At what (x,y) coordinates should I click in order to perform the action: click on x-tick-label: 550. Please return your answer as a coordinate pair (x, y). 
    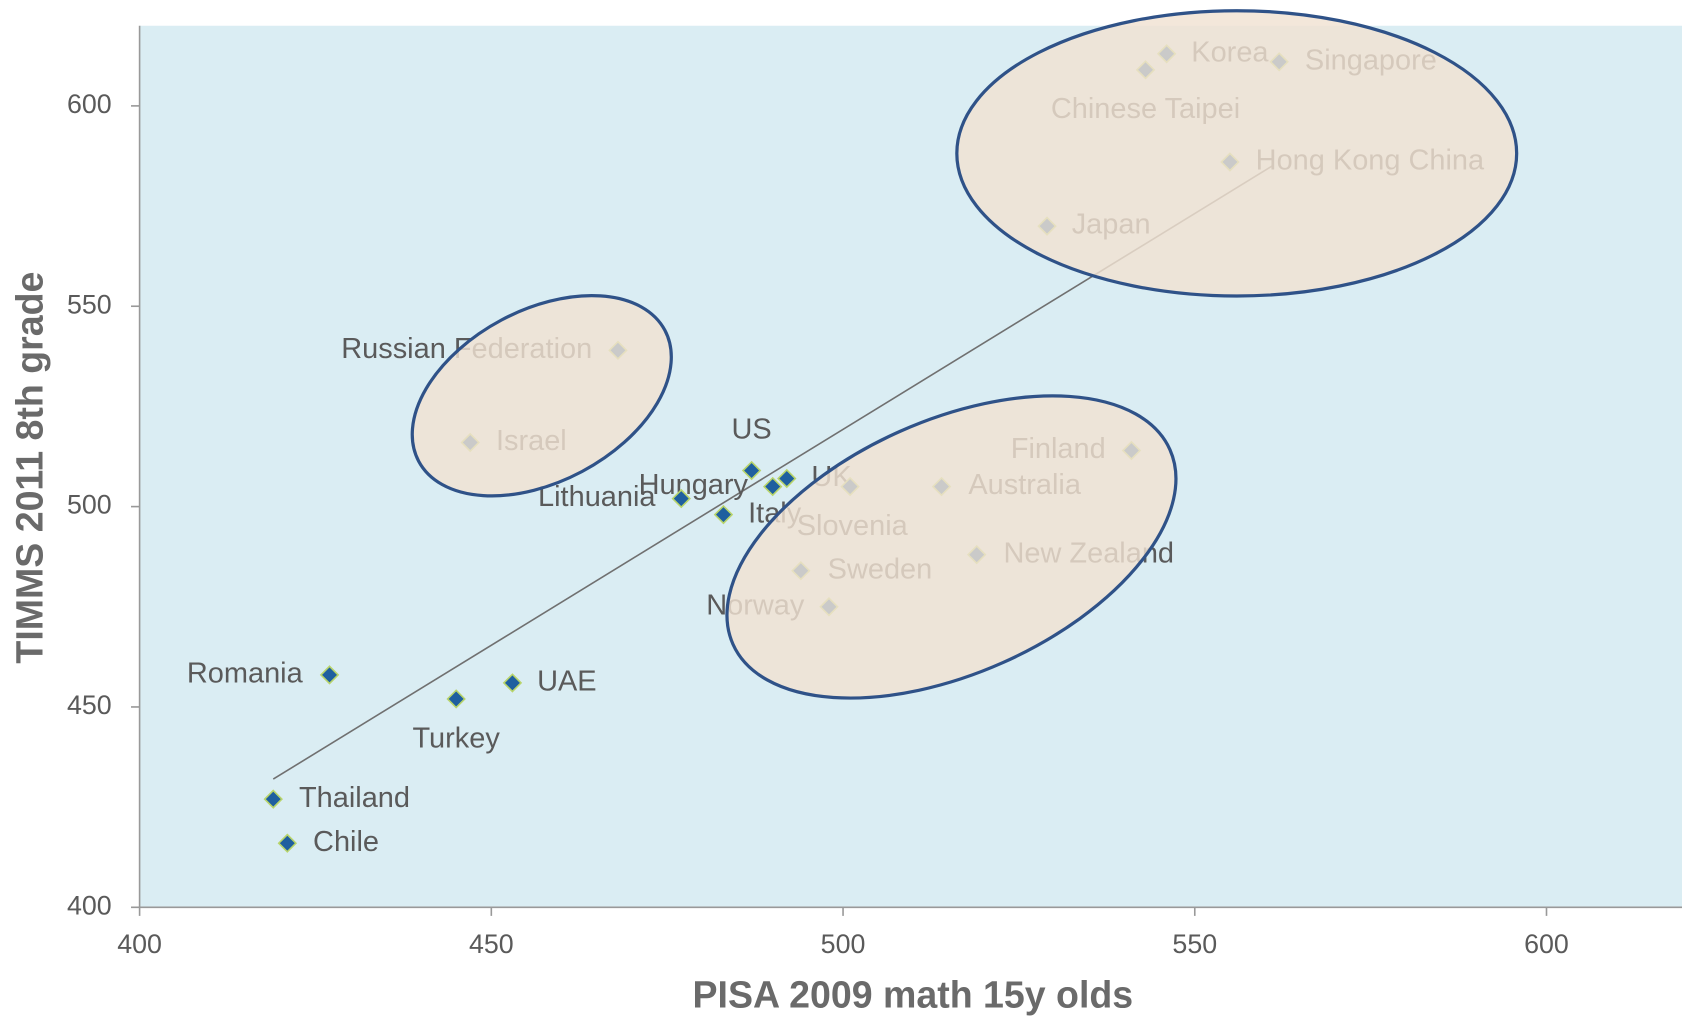
    Looking at the image, I should click on (1194, 944).